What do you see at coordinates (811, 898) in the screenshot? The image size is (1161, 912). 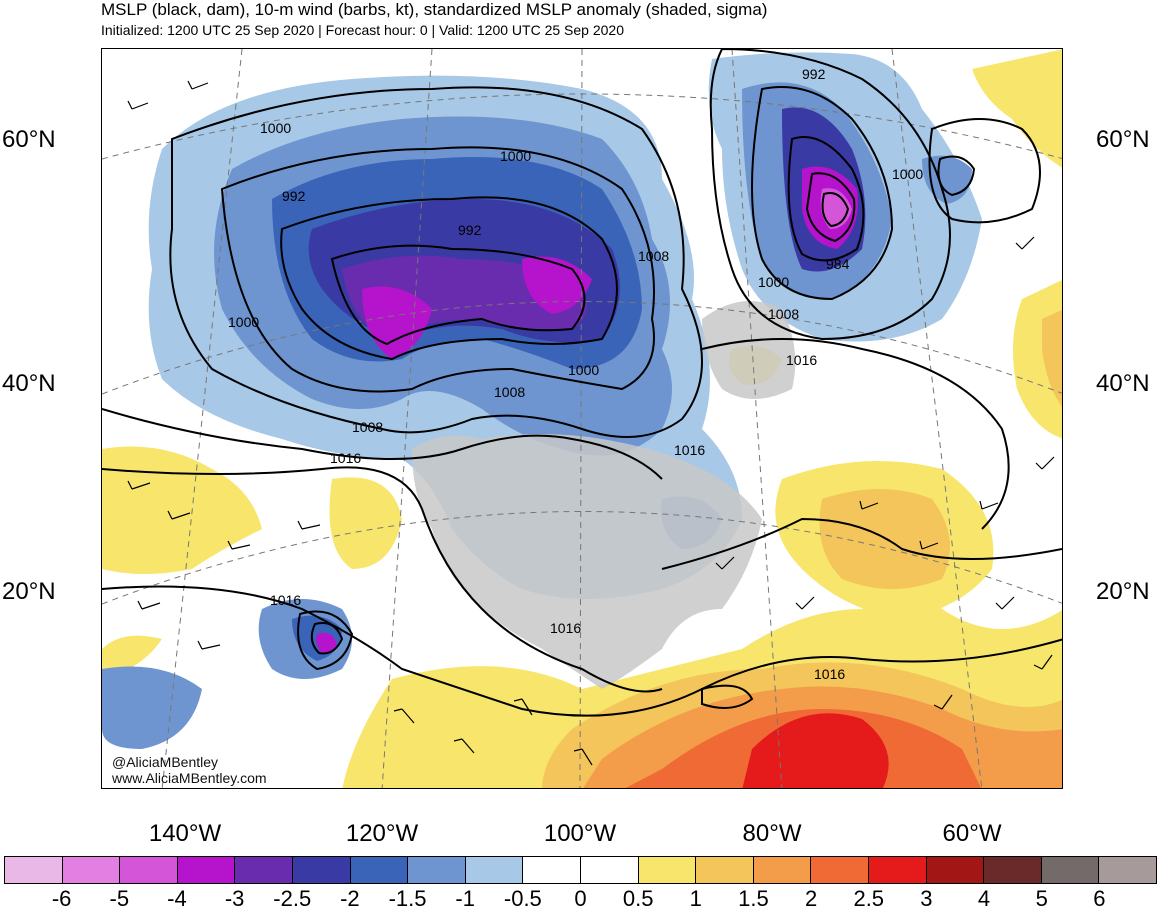 I see `colorbar-tick-label: 2` at bounding box center [811, 898].